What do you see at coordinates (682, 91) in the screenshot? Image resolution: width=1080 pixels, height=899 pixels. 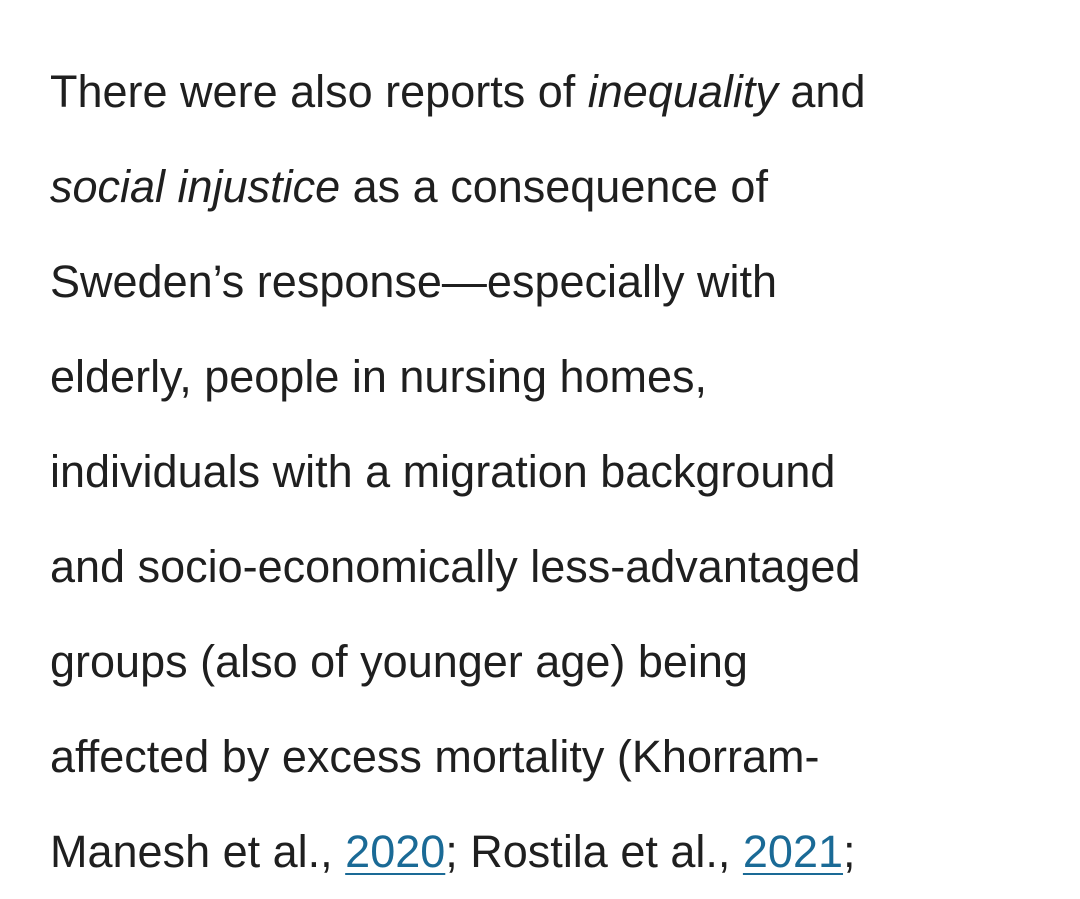 I see `emphasis-inequality: inequality` at bounding box center [682, 91].